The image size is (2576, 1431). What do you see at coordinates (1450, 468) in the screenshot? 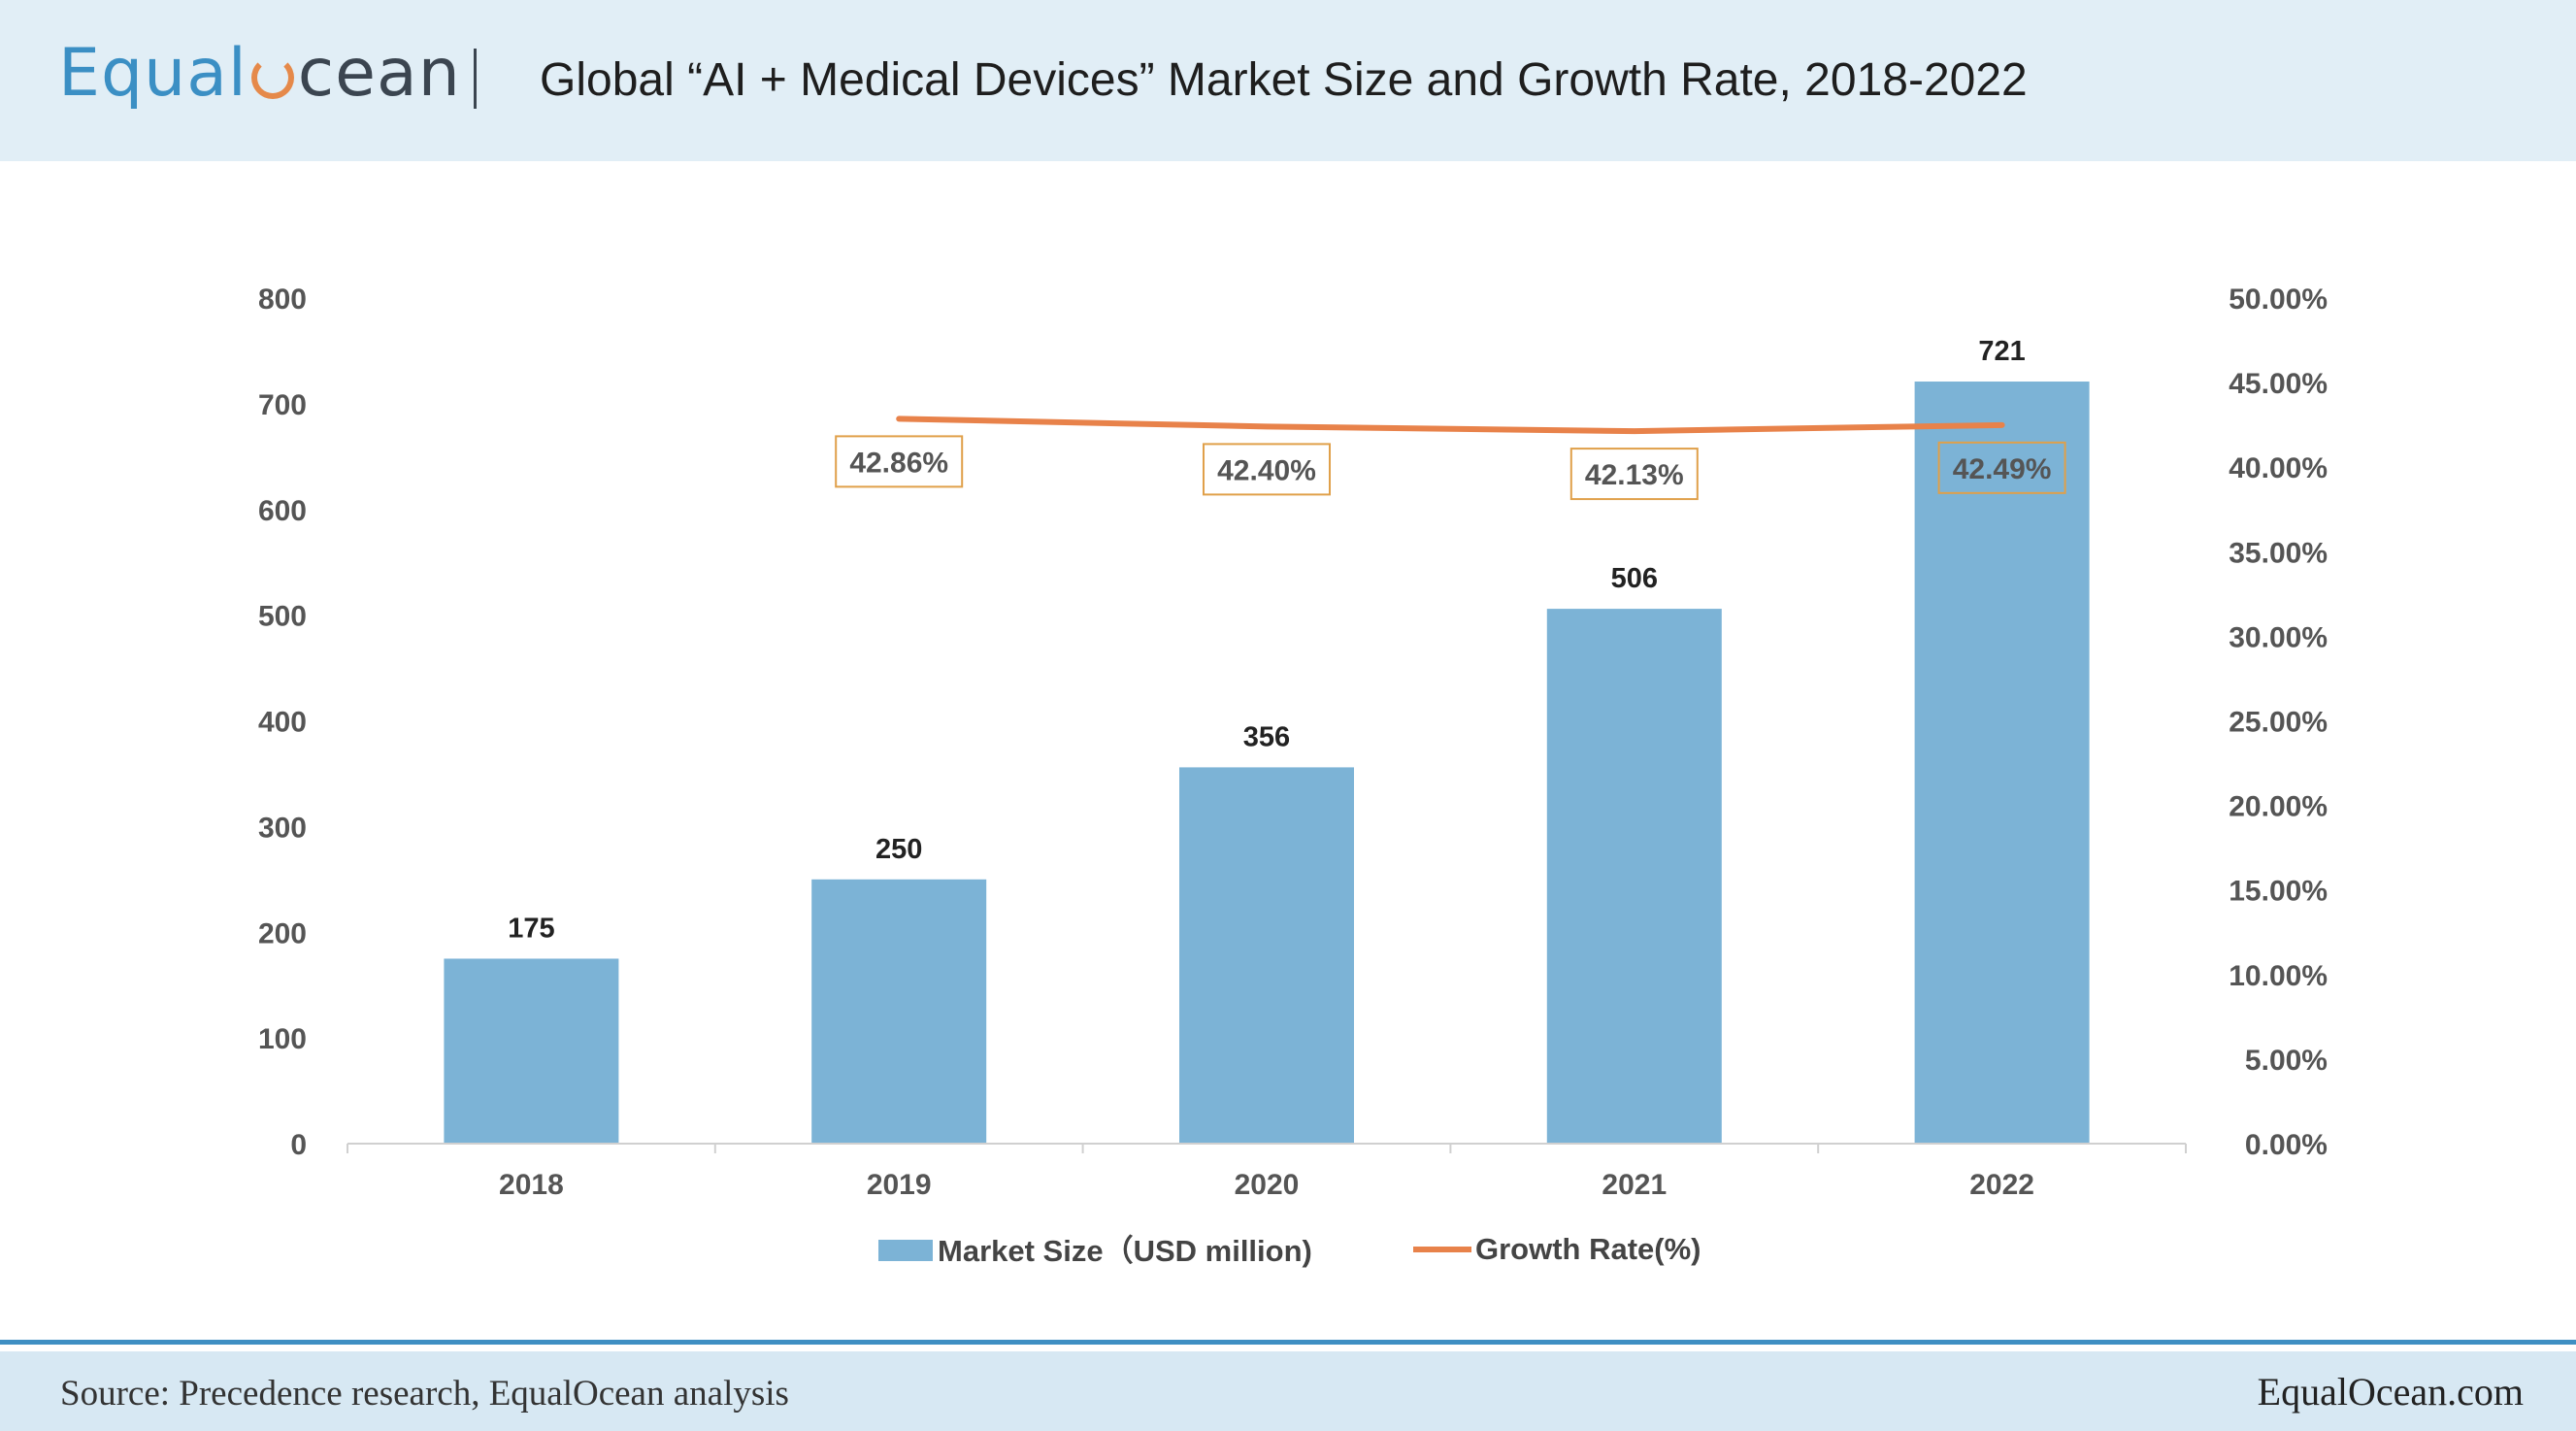
I see `growth-rate-labels: 42.86% 42.40% 42.13% 42.49%` at bounding box center [1450, 468].